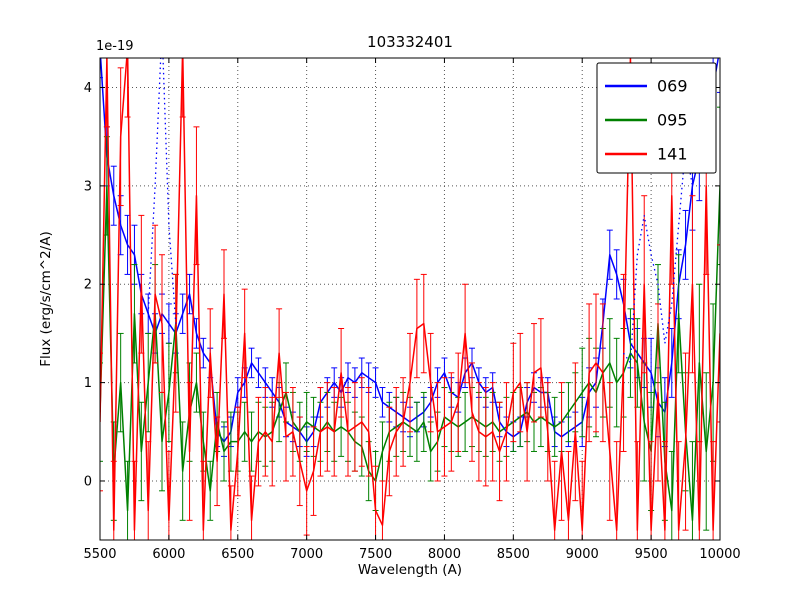 This screenshot has width=800, height=600. Describe the element at coordinates (444, 554) in the screenshot. I see `x-tick-label: 8000` at that location.